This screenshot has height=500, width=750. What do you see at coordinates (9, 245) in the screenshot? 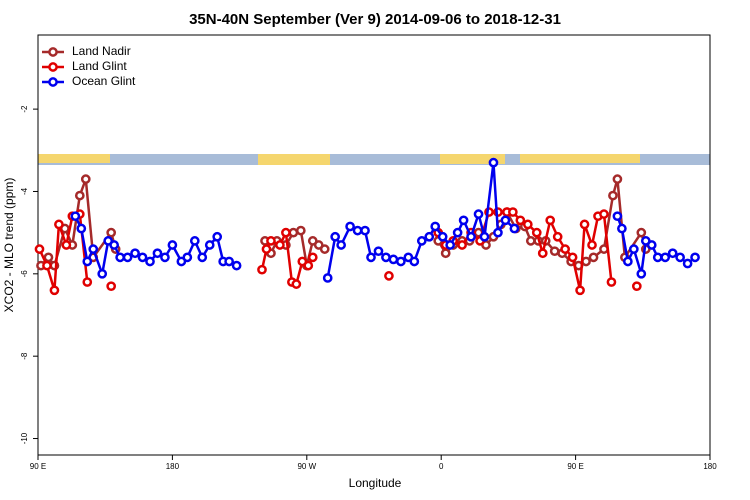
I see `y-axis-label: XCO2 - MLO trend (ppm)` at bounding box center [9, 245].